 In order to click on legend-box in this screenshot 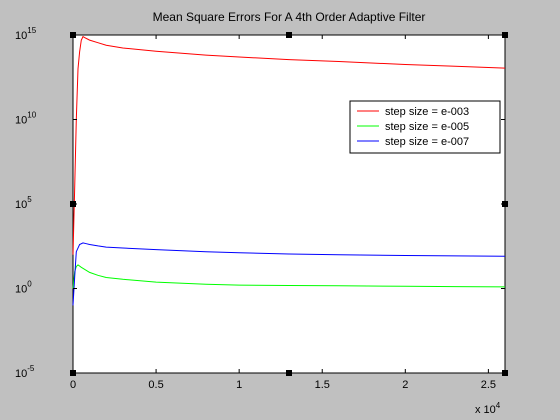, I will do `click(425, 127)`.